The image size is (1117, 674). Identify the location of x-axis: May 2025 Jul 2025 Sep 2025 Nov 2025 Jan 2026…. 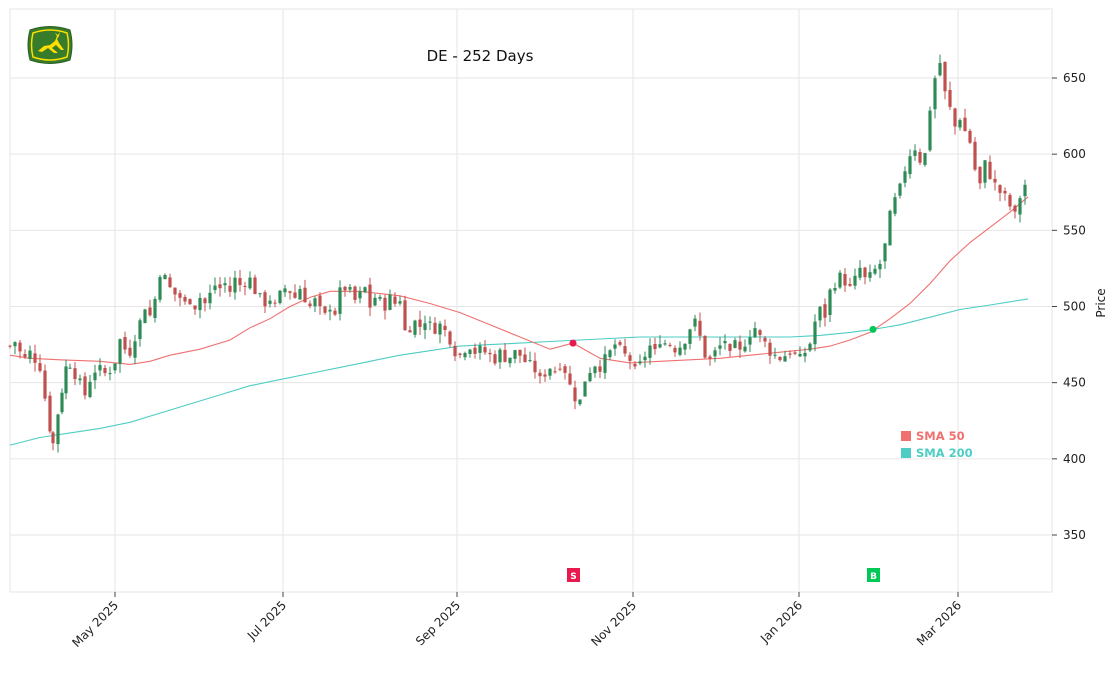
(516, 621).